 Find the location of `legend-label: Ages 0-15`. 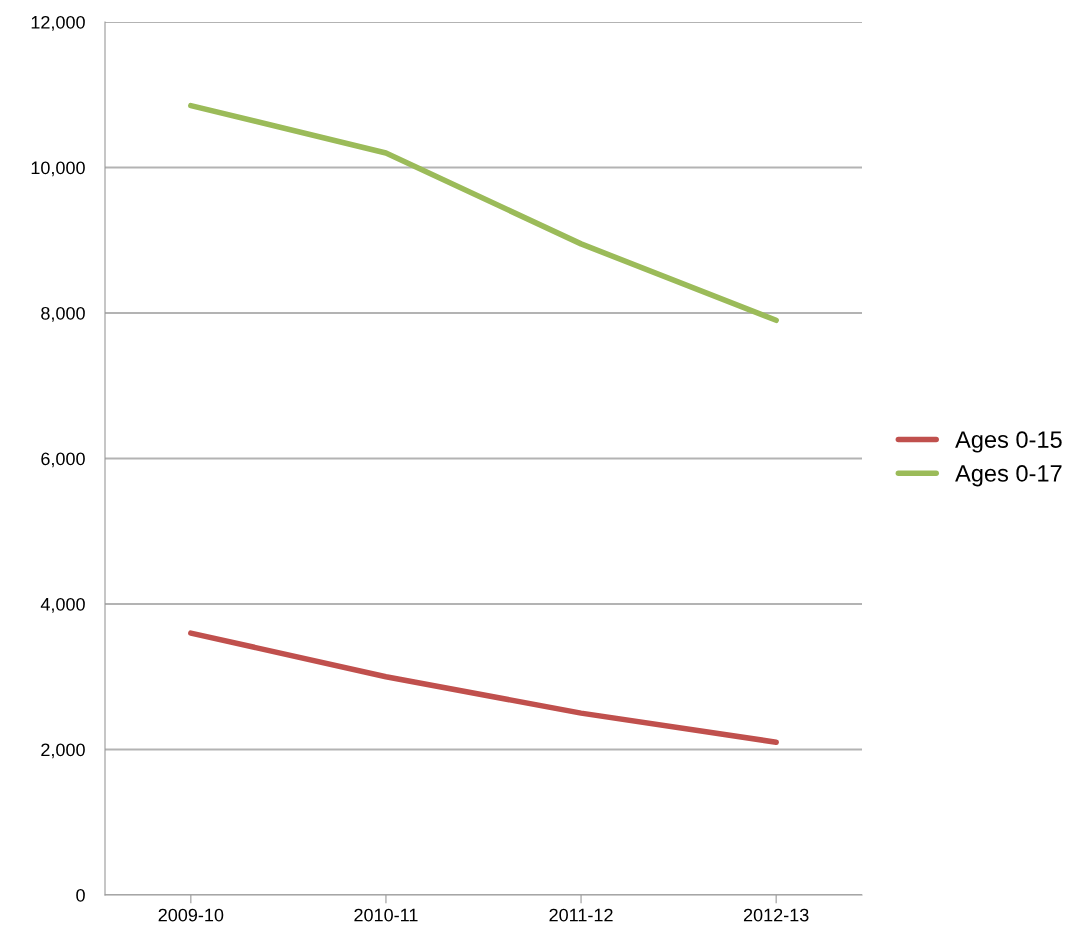

legend-label: Ages 0-15 is located at coordinates (1008, 442).